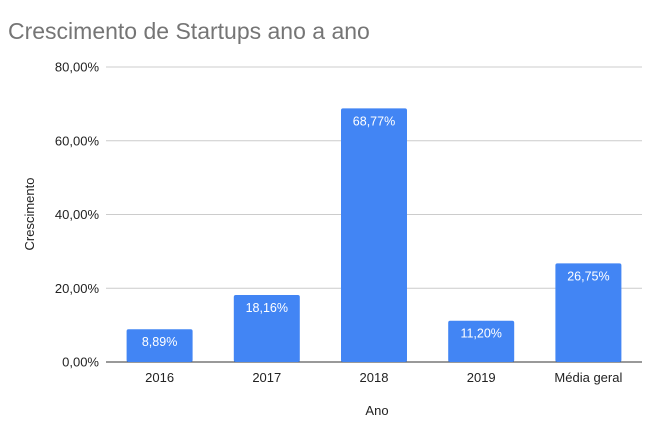 The height and width of the screenshot is (441, 670). Describe the element at coordinates (267, 308) in the screenshot. I see `bar-data-label: 18,16%` at that location.